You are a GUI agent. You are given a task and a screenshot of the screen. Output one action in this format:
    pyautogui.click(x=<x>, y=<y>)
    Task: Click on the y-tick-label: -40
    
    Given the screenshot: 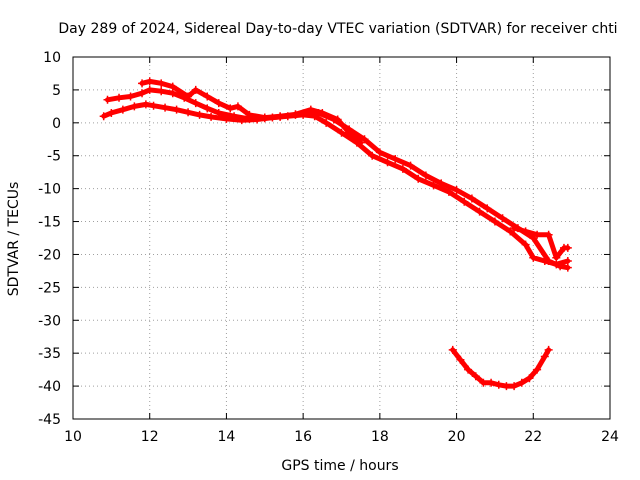 What is the action you would take?
    pyautogui.click(x=49, y=387)
    